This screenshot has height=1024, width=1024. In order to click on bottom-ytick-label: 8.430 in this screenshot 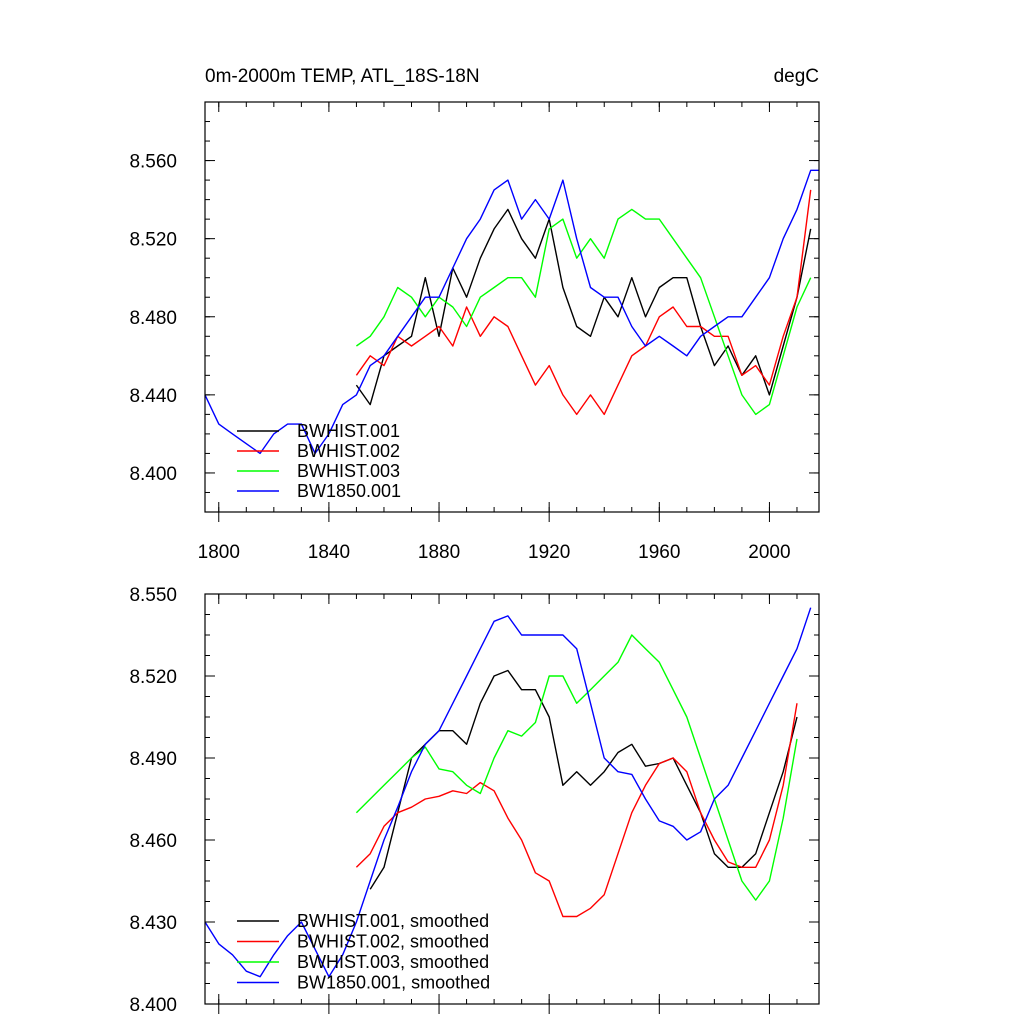, I will do `click(153, 923)`.